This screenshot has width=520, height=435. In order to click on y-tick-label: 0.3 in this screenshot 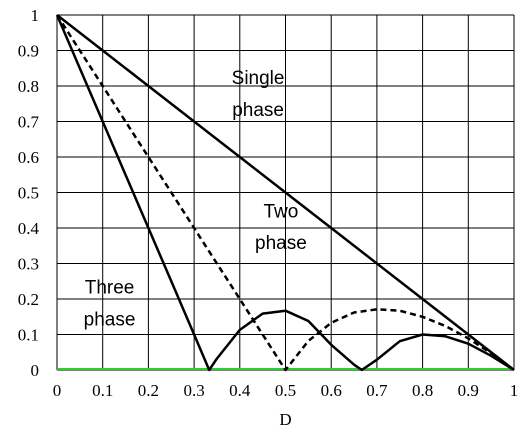, I will do `click(28, 264)`.